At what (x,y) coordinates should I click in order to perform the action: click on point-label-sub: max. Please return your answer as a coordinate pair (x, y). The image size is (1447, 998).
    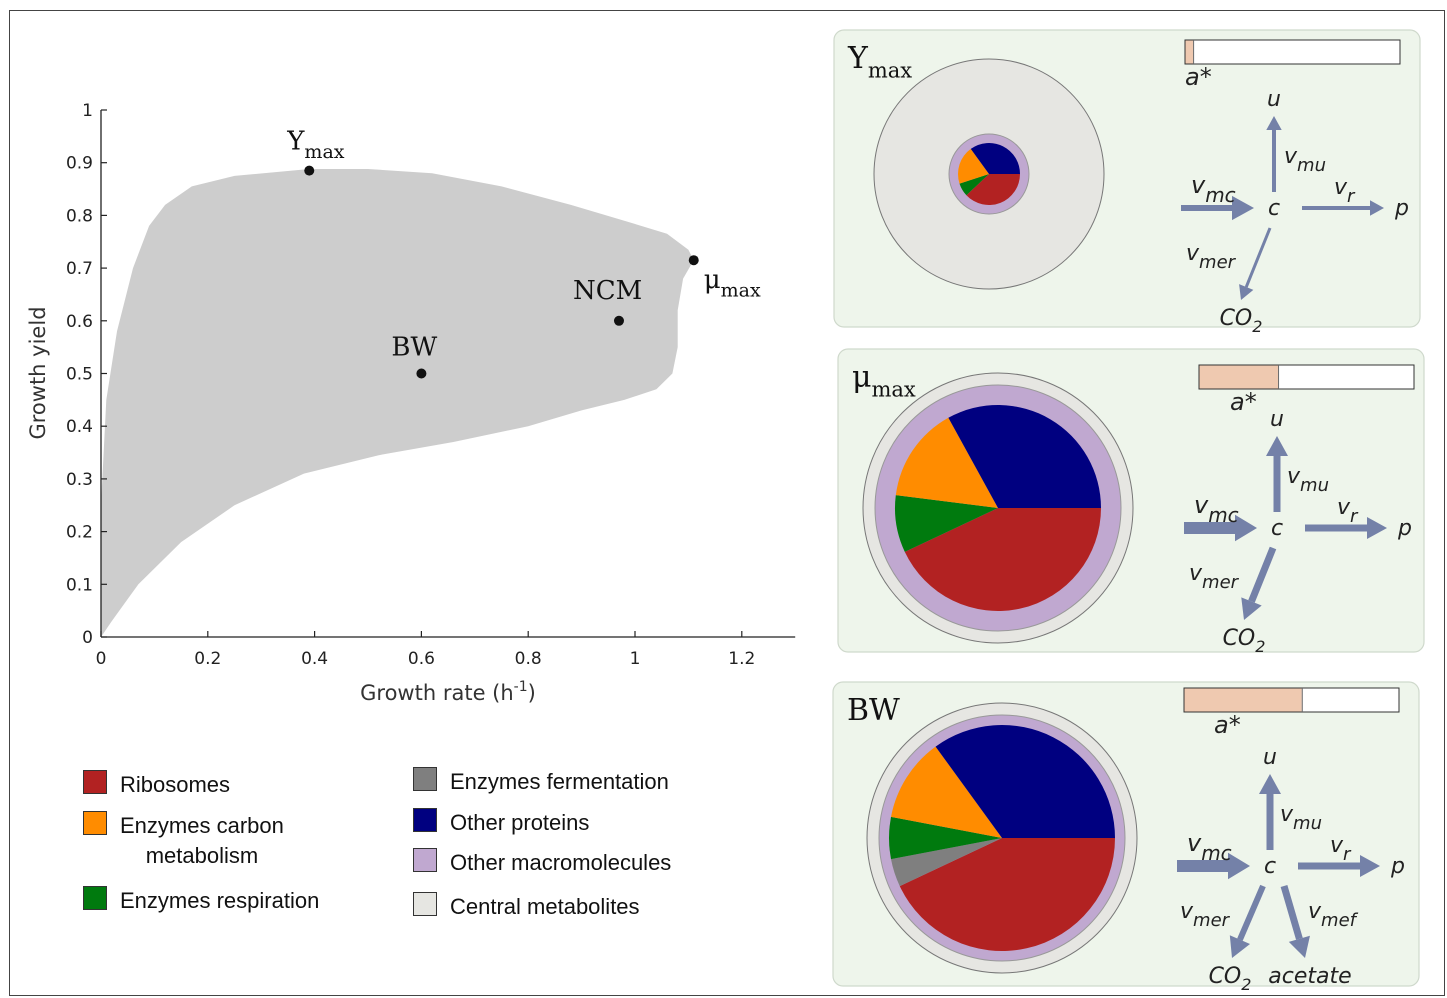
    Looking at the image, I should click on (741, 291).